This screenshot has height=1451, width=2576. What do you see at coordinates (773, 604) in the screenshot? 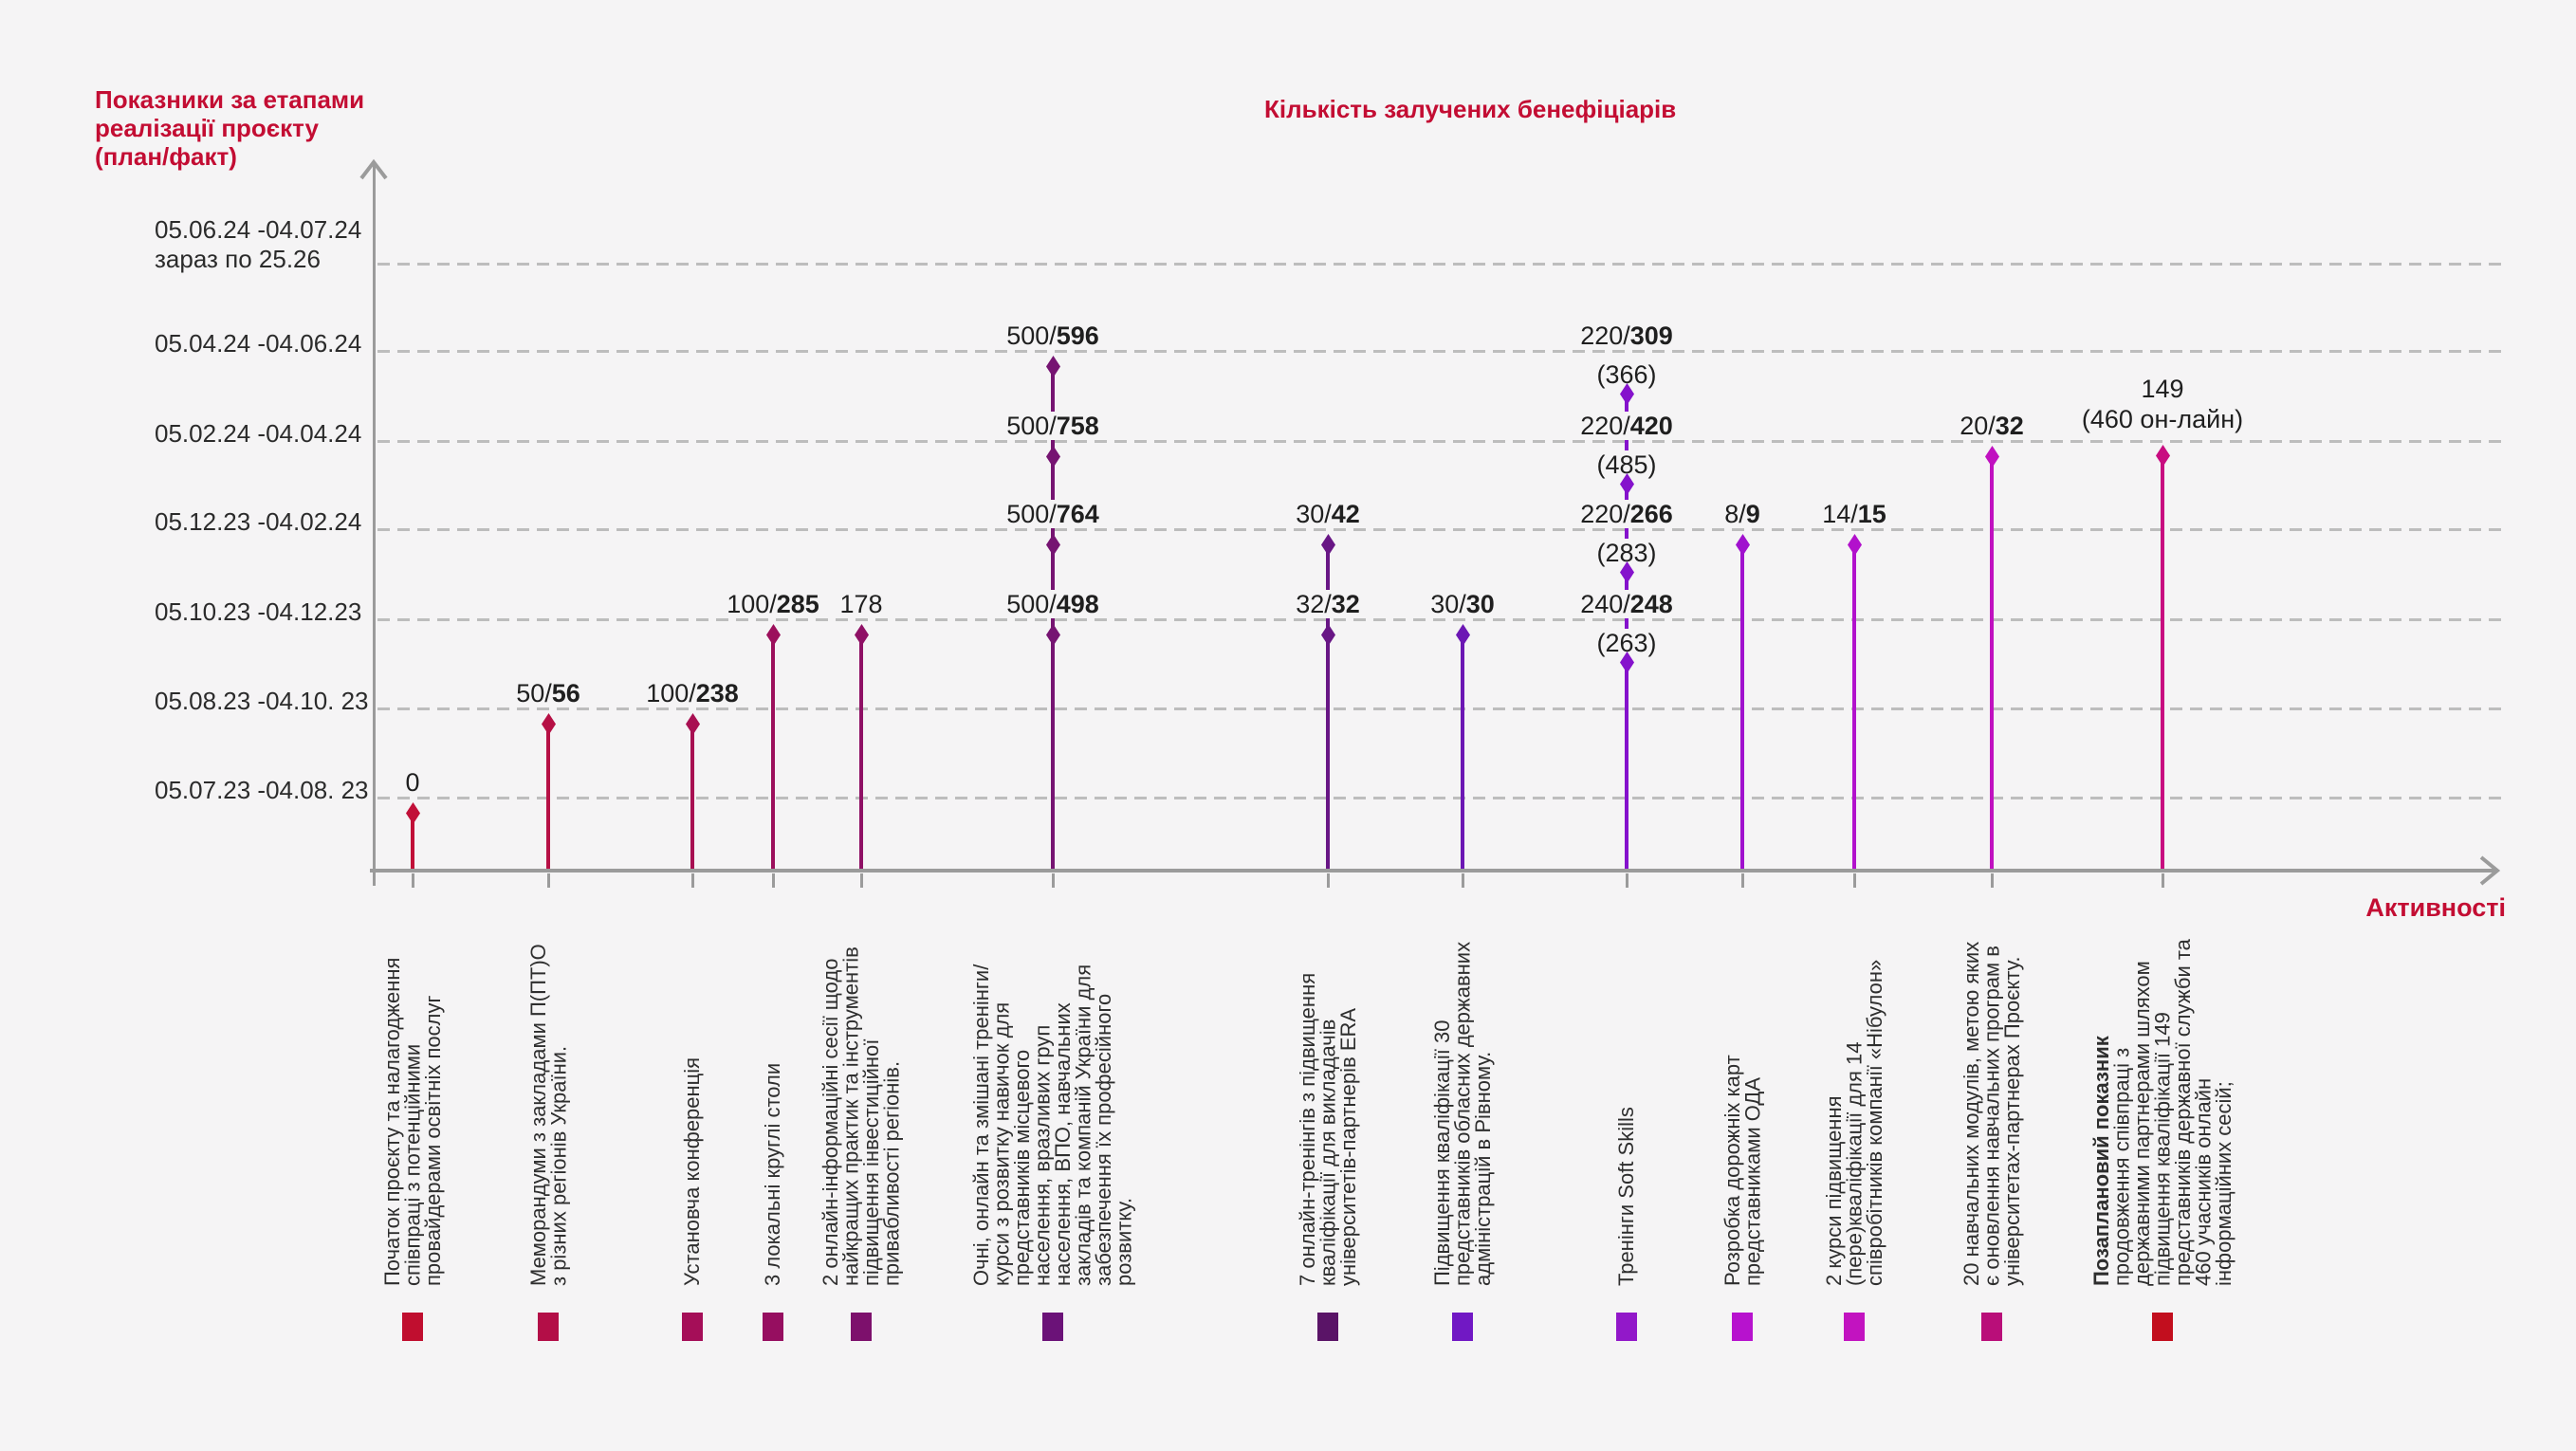
I see `data-point-label: 100/285` at bounding box center [773, 604].